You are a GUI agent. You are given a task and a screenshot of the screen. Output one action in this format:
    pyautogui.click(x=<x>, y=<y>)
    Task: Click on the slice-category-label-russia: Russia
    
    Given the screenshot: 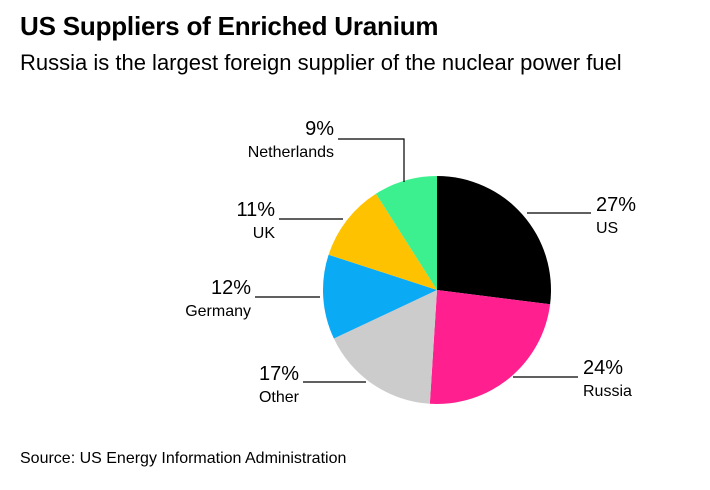 What is the action you would take?
    pyautogui.click(x=607, y=391)
    